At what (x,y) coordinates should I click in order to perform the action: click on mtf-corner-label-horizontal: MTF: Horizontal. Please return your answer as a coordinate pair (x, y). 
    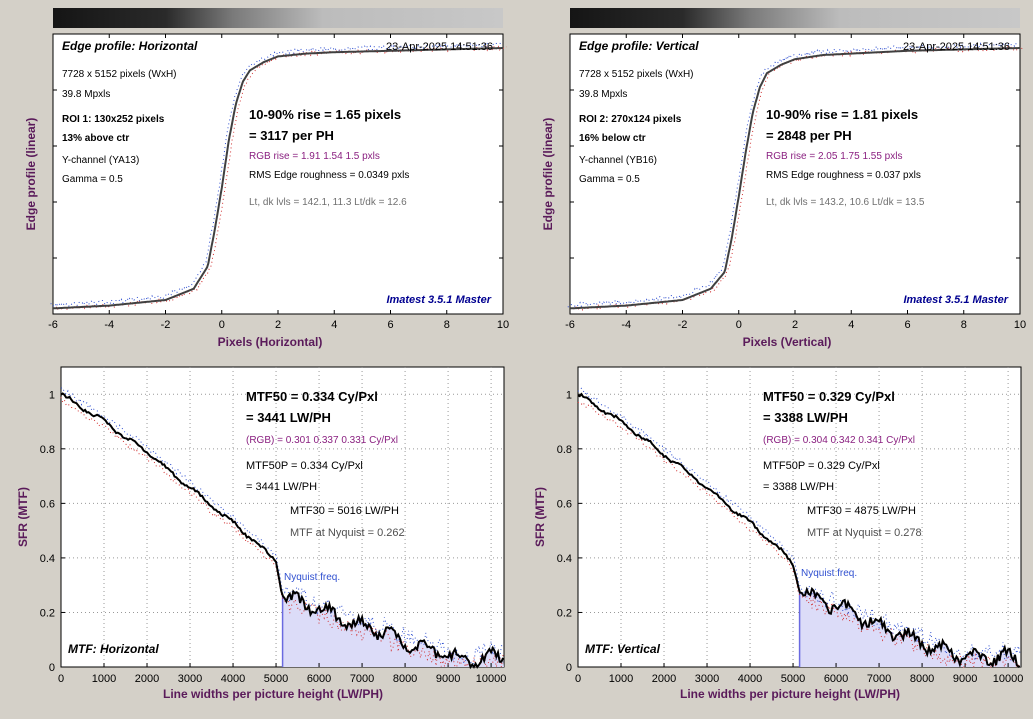
    Looking at the image, I should click on (113, 649).